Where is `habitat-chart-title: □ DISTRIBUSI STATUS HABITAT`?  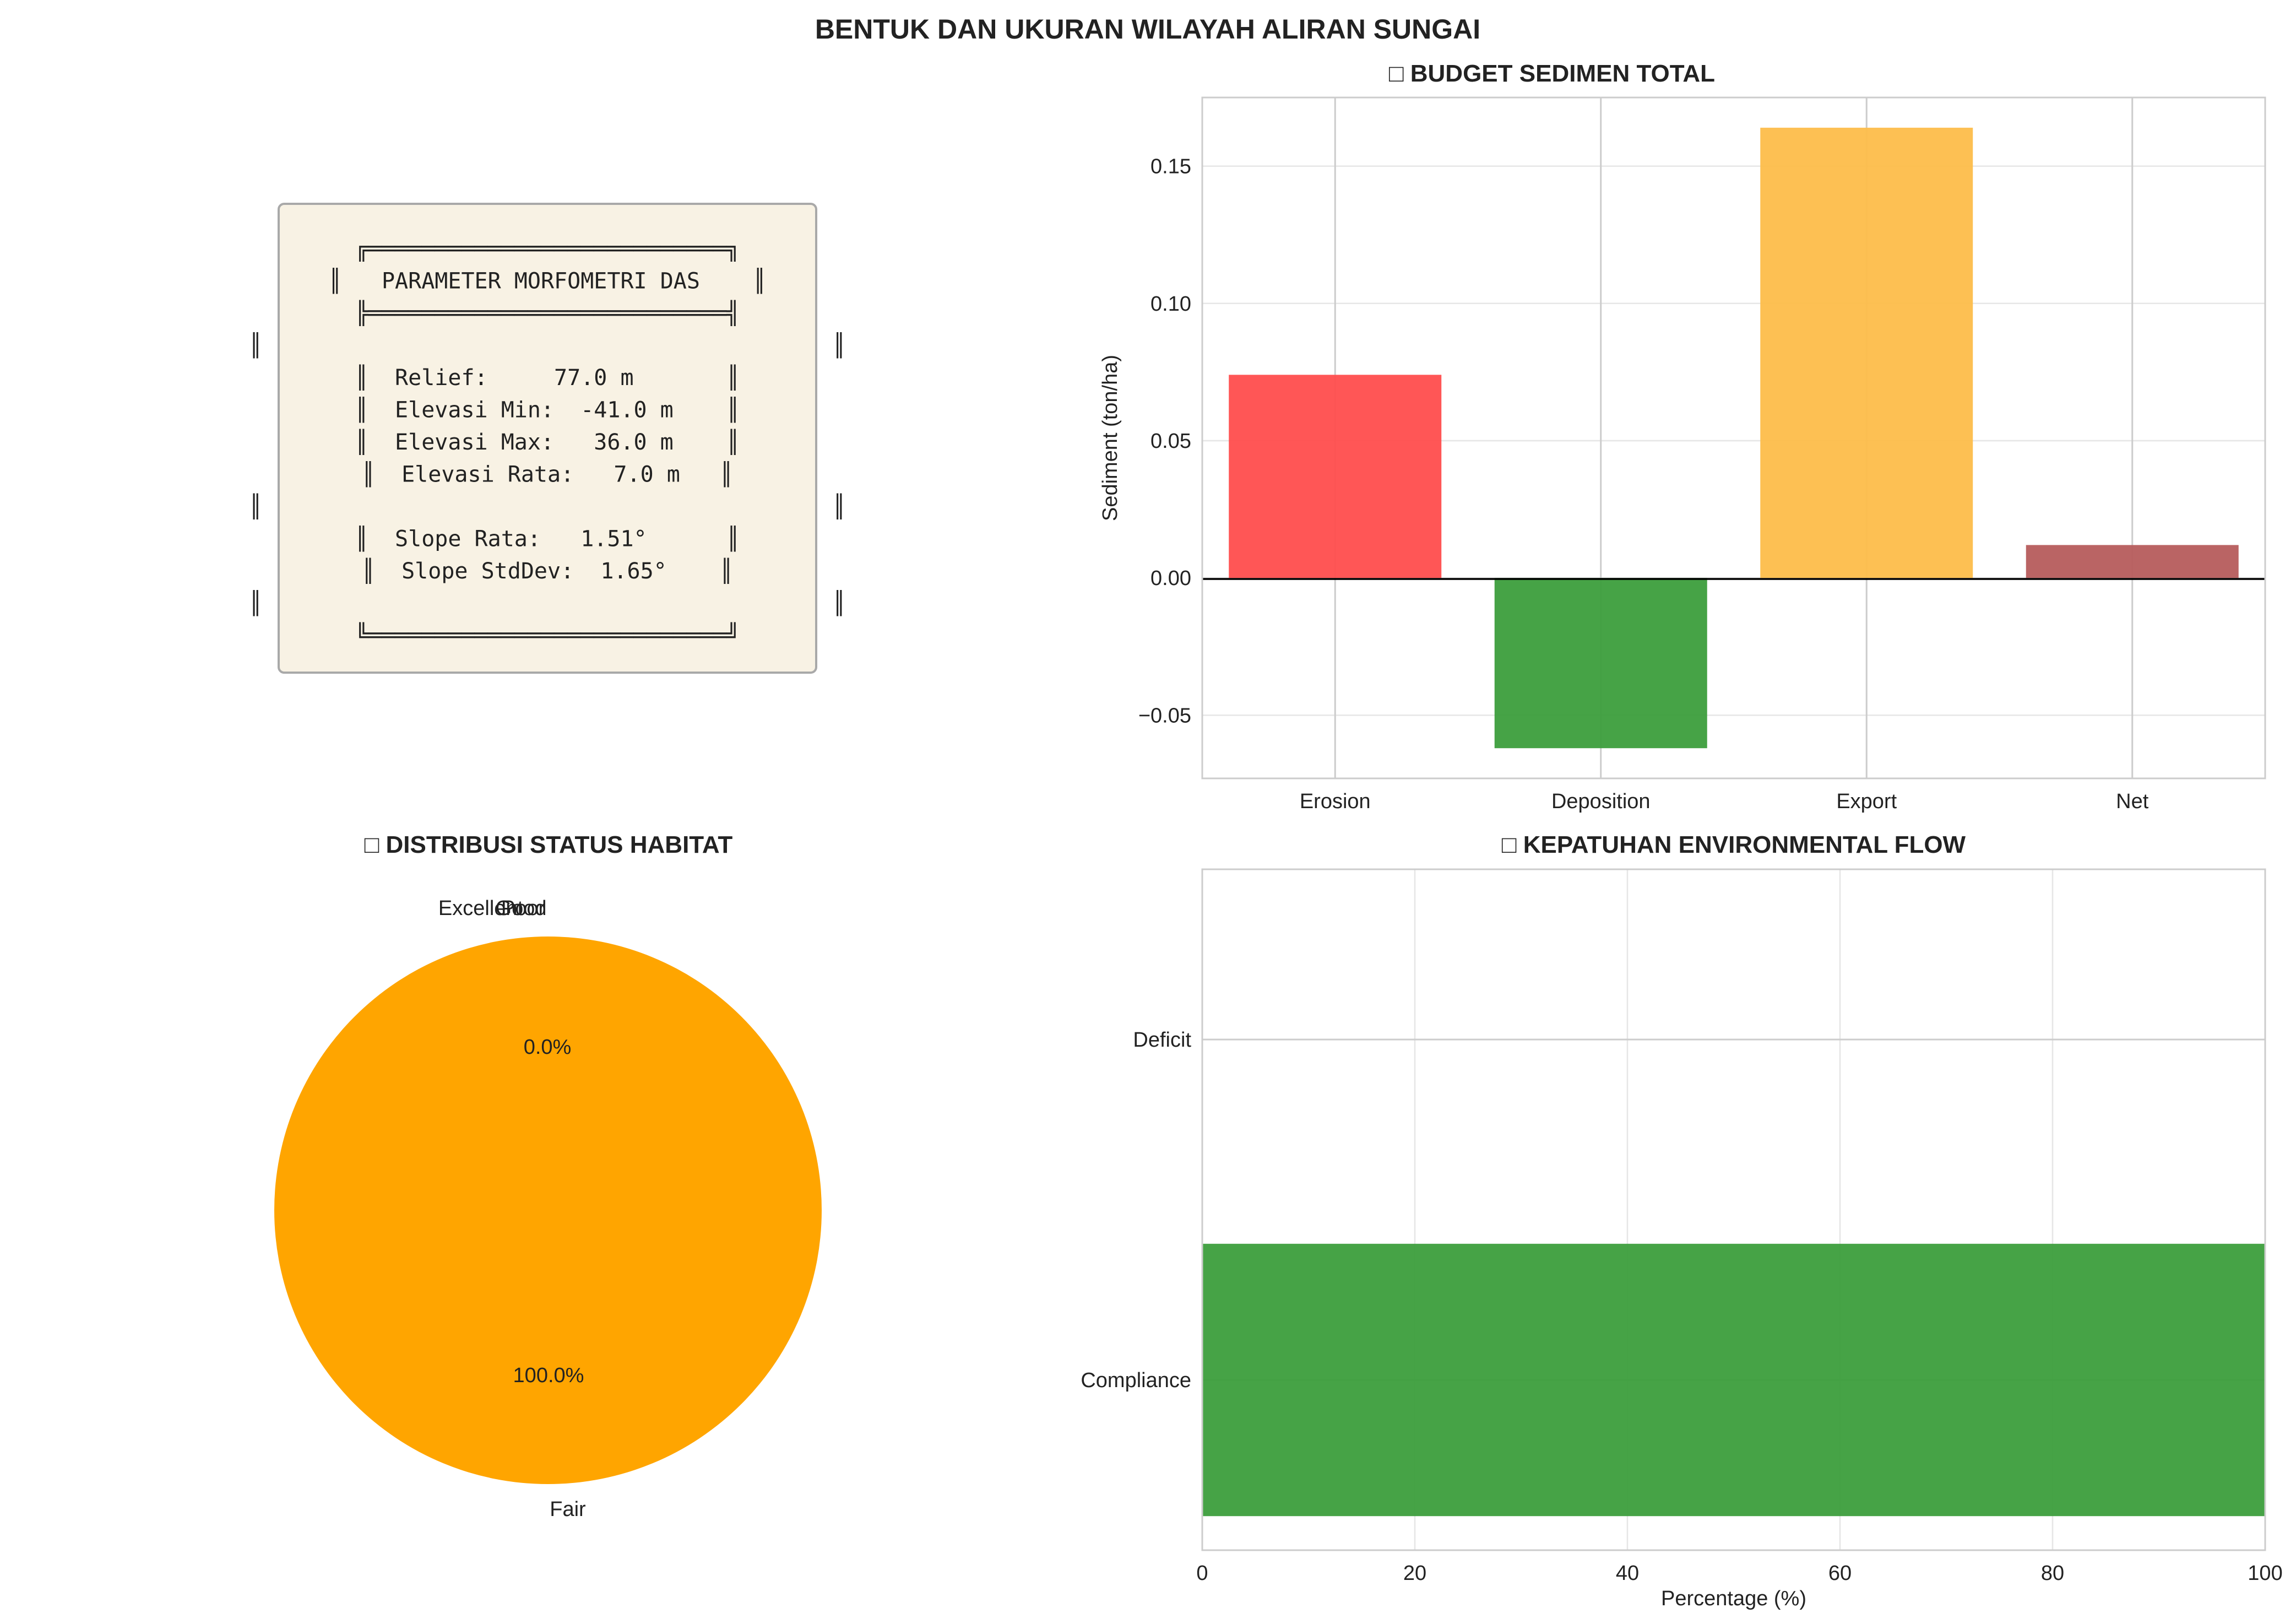 habitat-chart-title: □ DISTRIBUSI STATUS HABITAT is located at coordinates (549, 845).